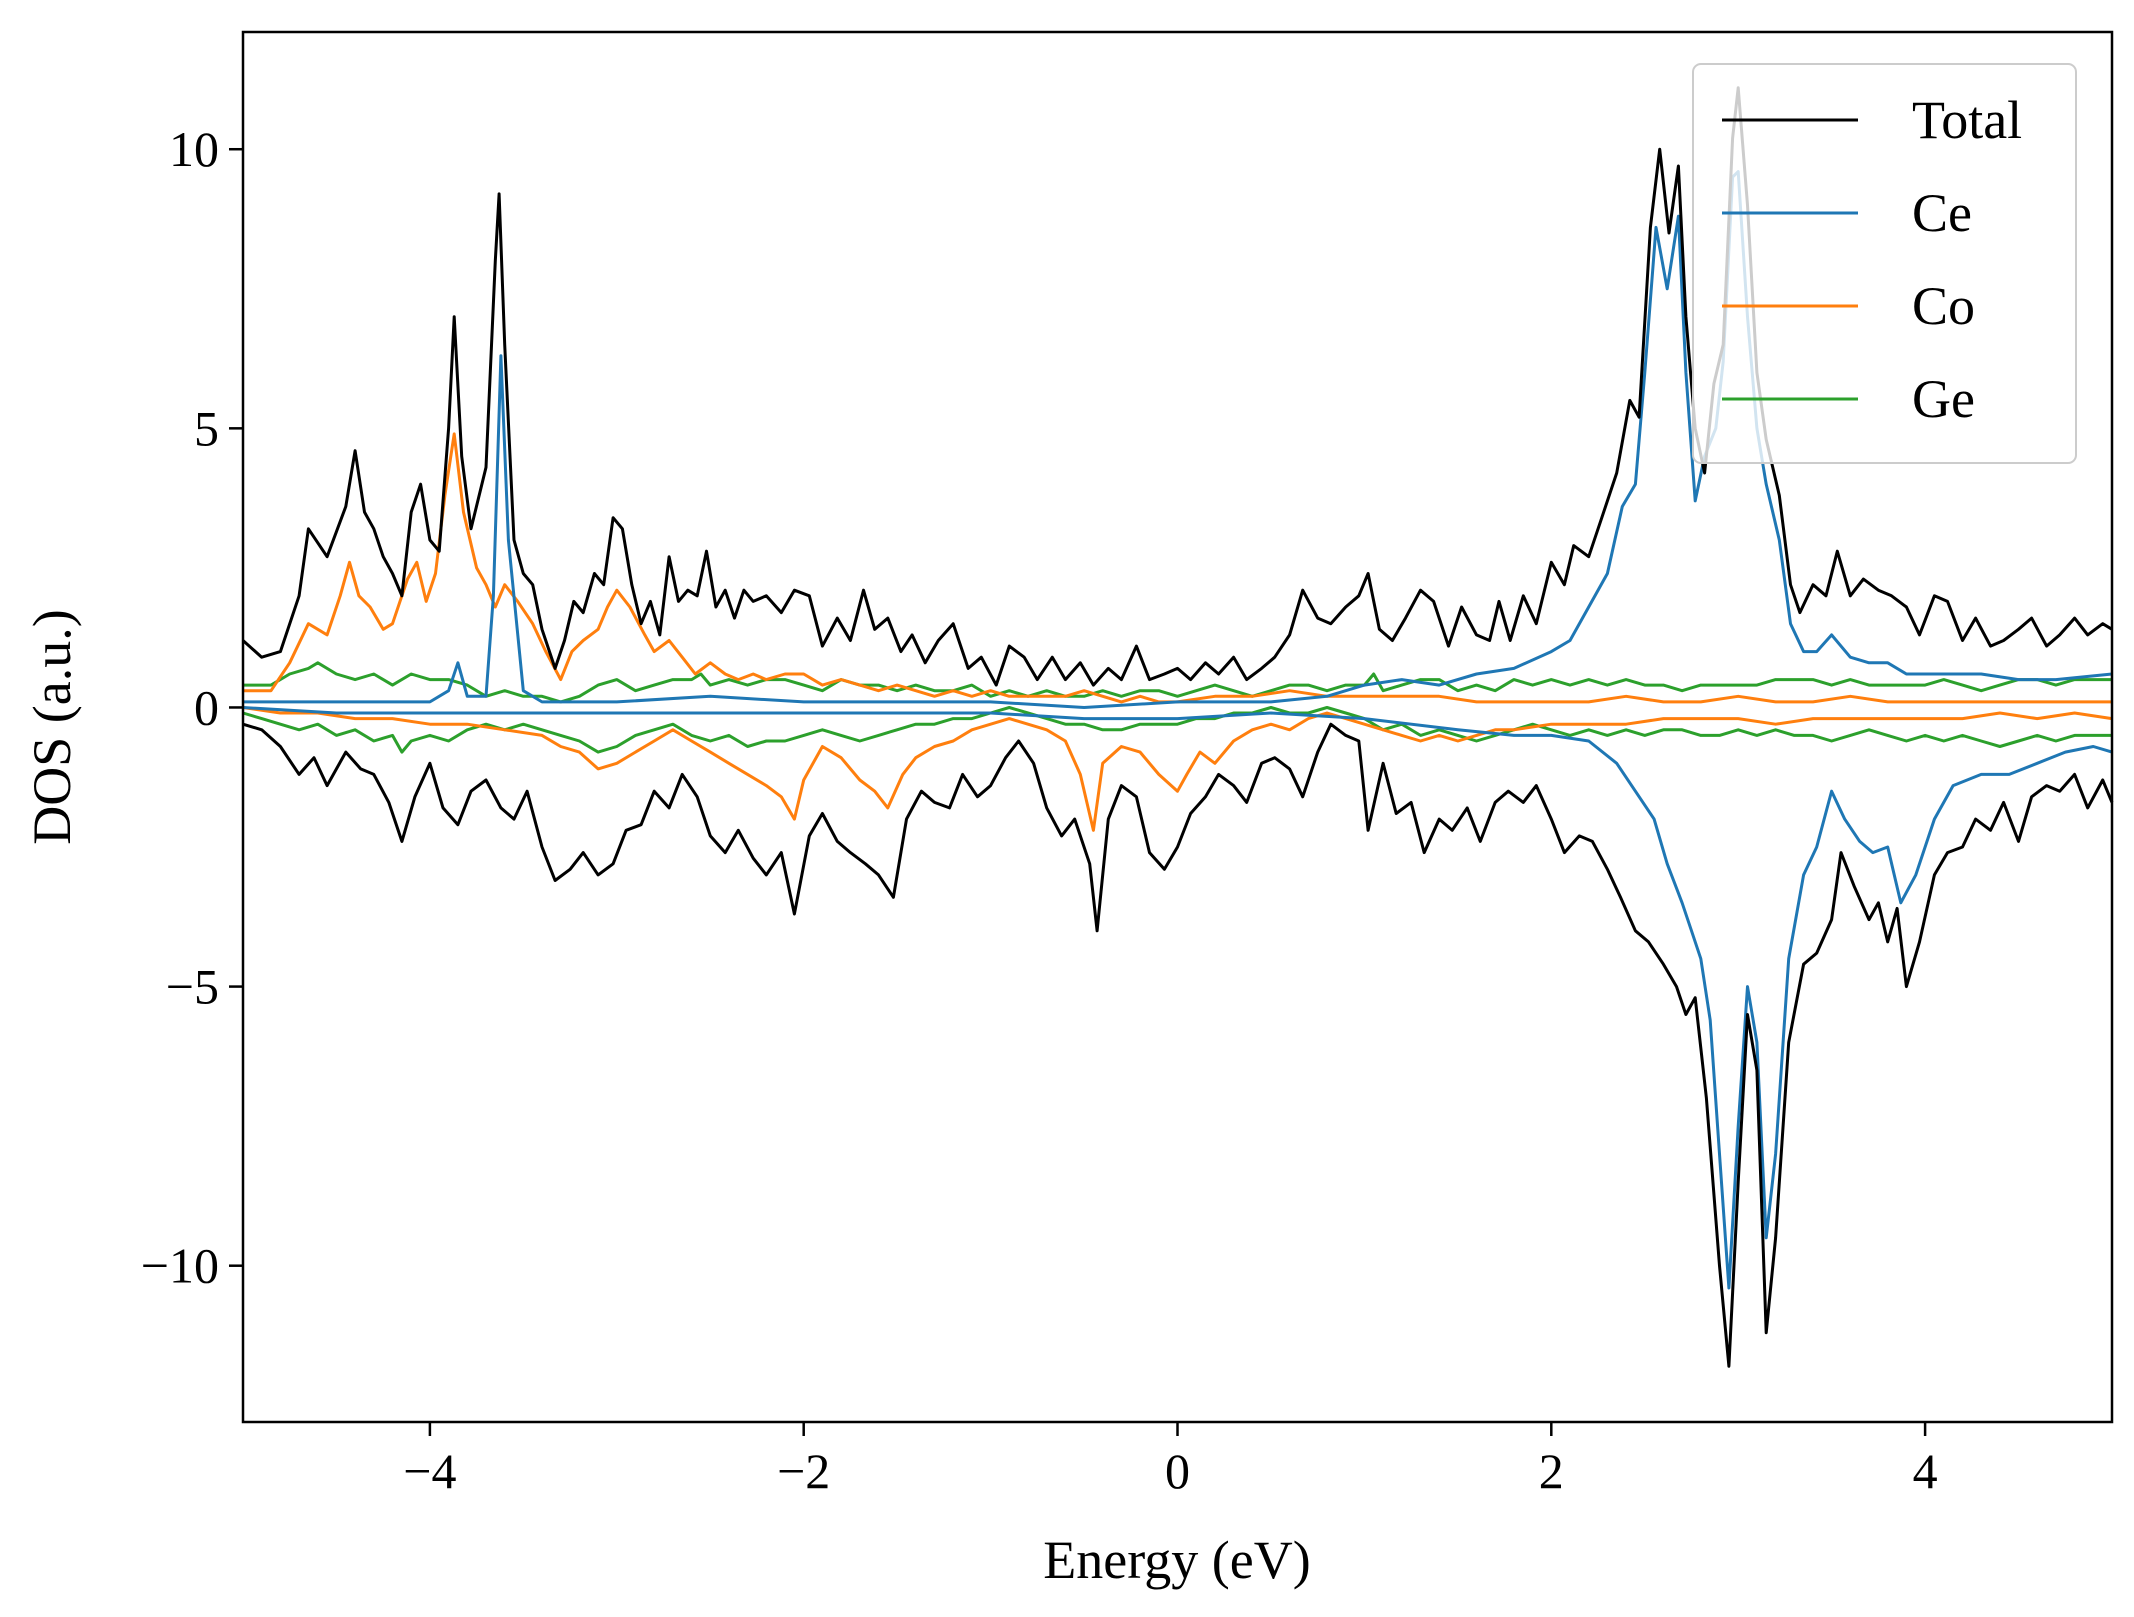  What do you see at coordinates (192, 707) in the screenshot?
I see `y-axis: 10 5 0 −5 −10` at bounding box center [192, 707].